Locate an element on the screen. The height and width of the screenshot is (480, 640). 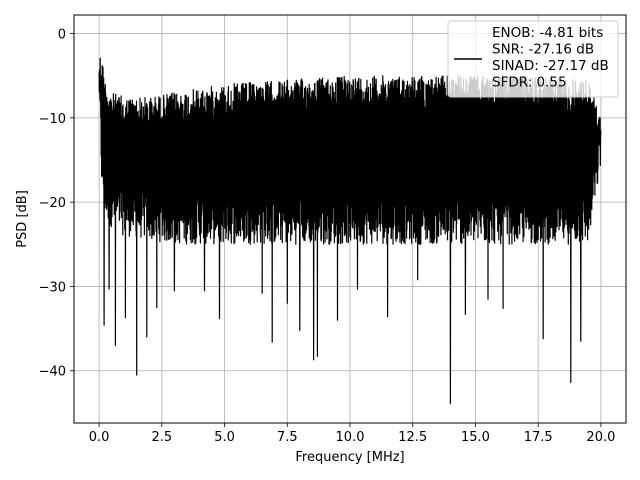
y-ticks: 0 −10 −20 −30 −40 is located at coordinates (56, 204).